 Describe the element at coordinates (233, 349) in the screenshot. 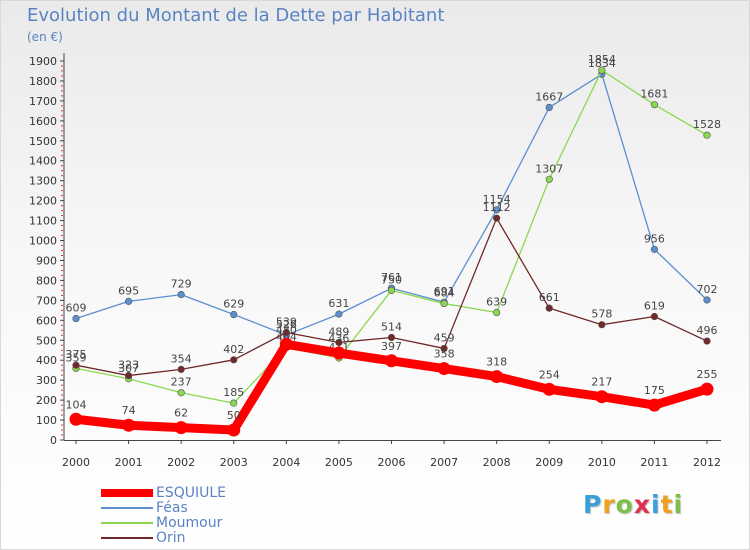

I see `data-label: 402` at that location.